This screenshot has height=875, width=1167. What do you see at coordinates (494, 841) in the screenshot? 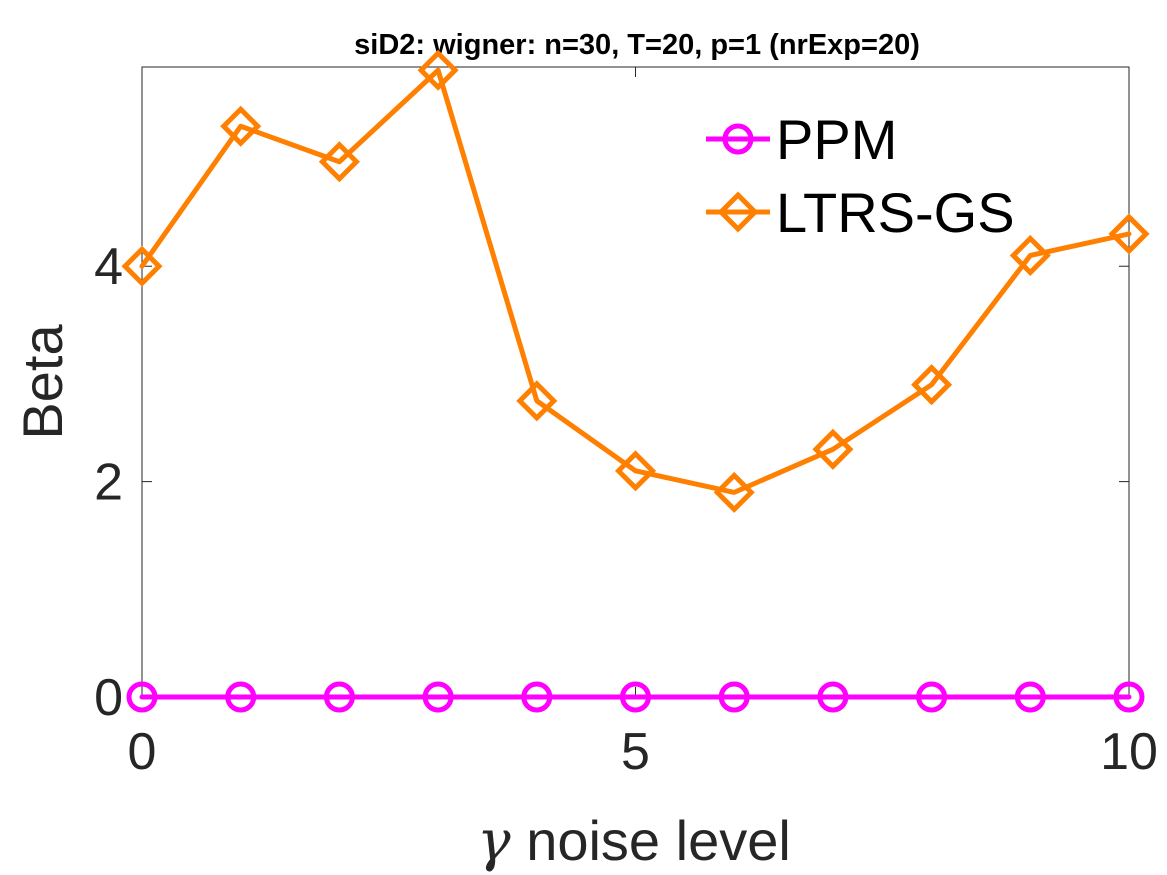
I see `x-axis-label-symbol: γ` at bounding box center [494, 841].